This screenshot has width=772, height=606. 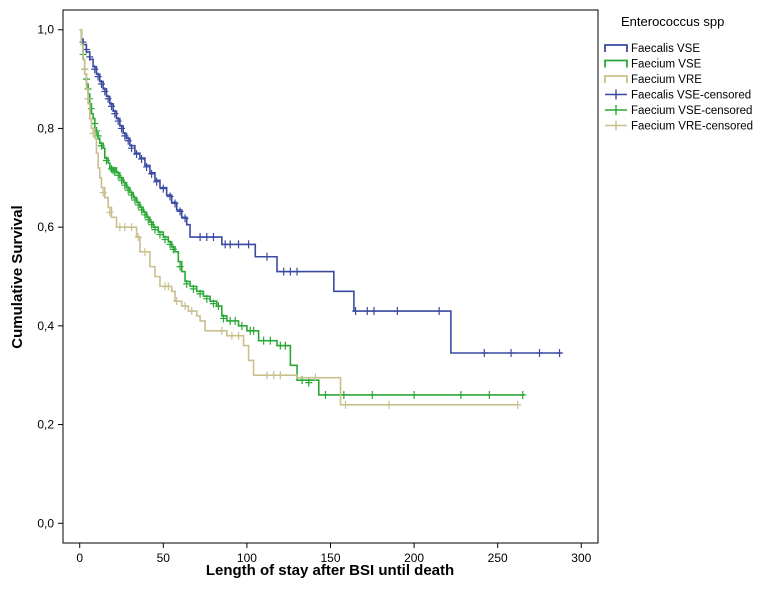 What do you see at coordinates (330, 570) in the screenshot?
I see `x-axis-title: Length of stay after BSI until death` at bounding box center [330, 570].